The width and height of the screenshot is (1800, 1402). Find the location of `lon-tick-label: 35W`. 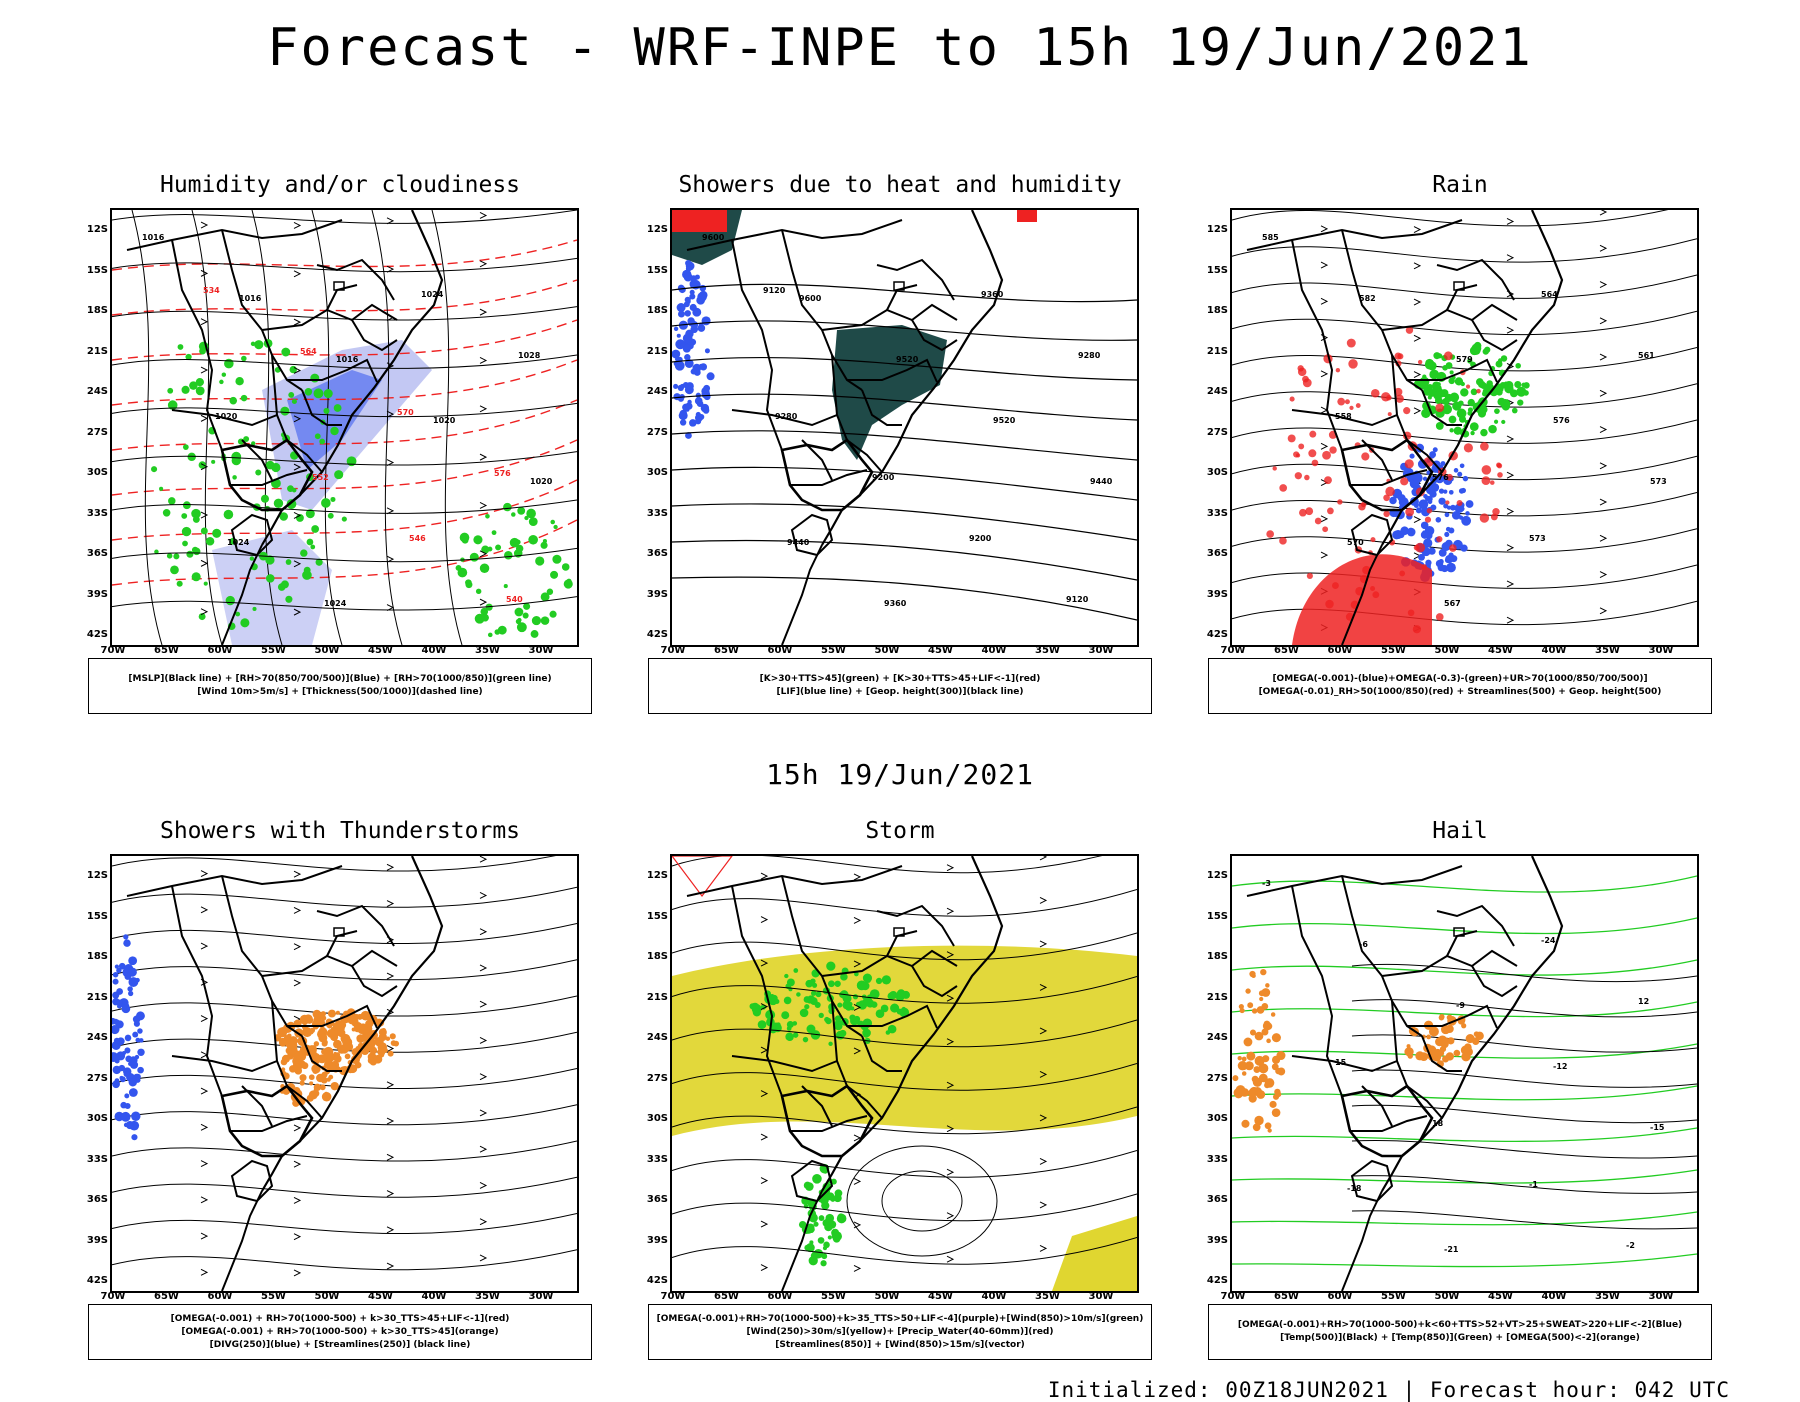

lon-tick-label: 35W is located at coordinates (1047, 1296).